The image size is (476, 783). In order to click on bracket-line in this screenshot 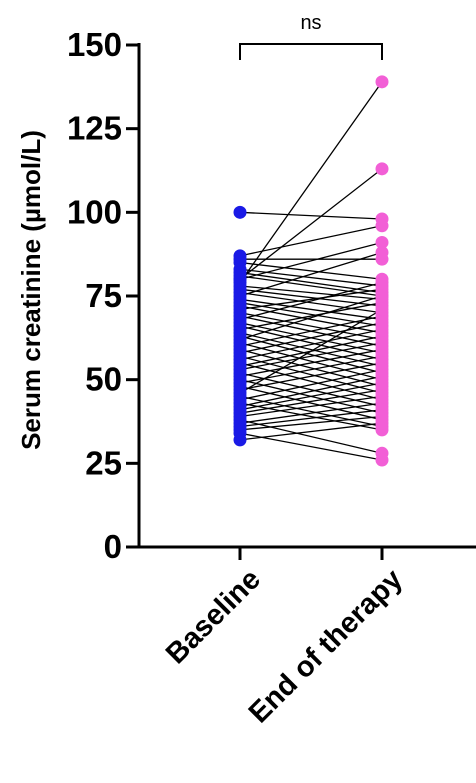, I will do `click(311, 51)`.